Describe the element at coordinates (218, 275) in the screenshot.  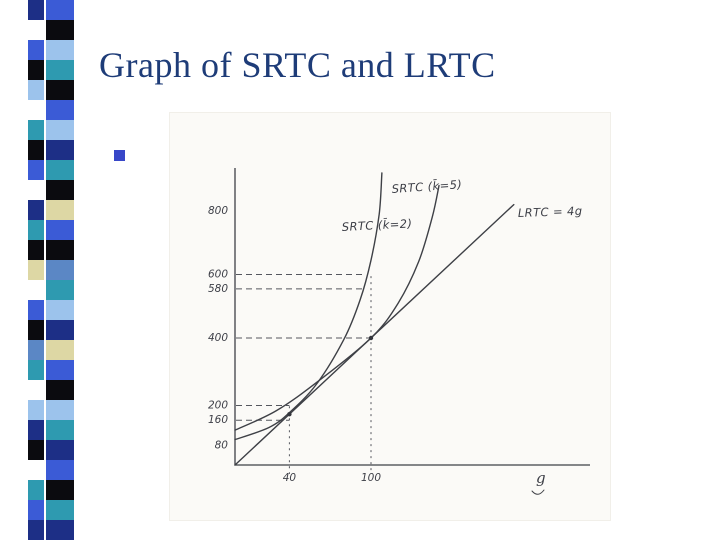
I see `svg-text: 600` at that location.